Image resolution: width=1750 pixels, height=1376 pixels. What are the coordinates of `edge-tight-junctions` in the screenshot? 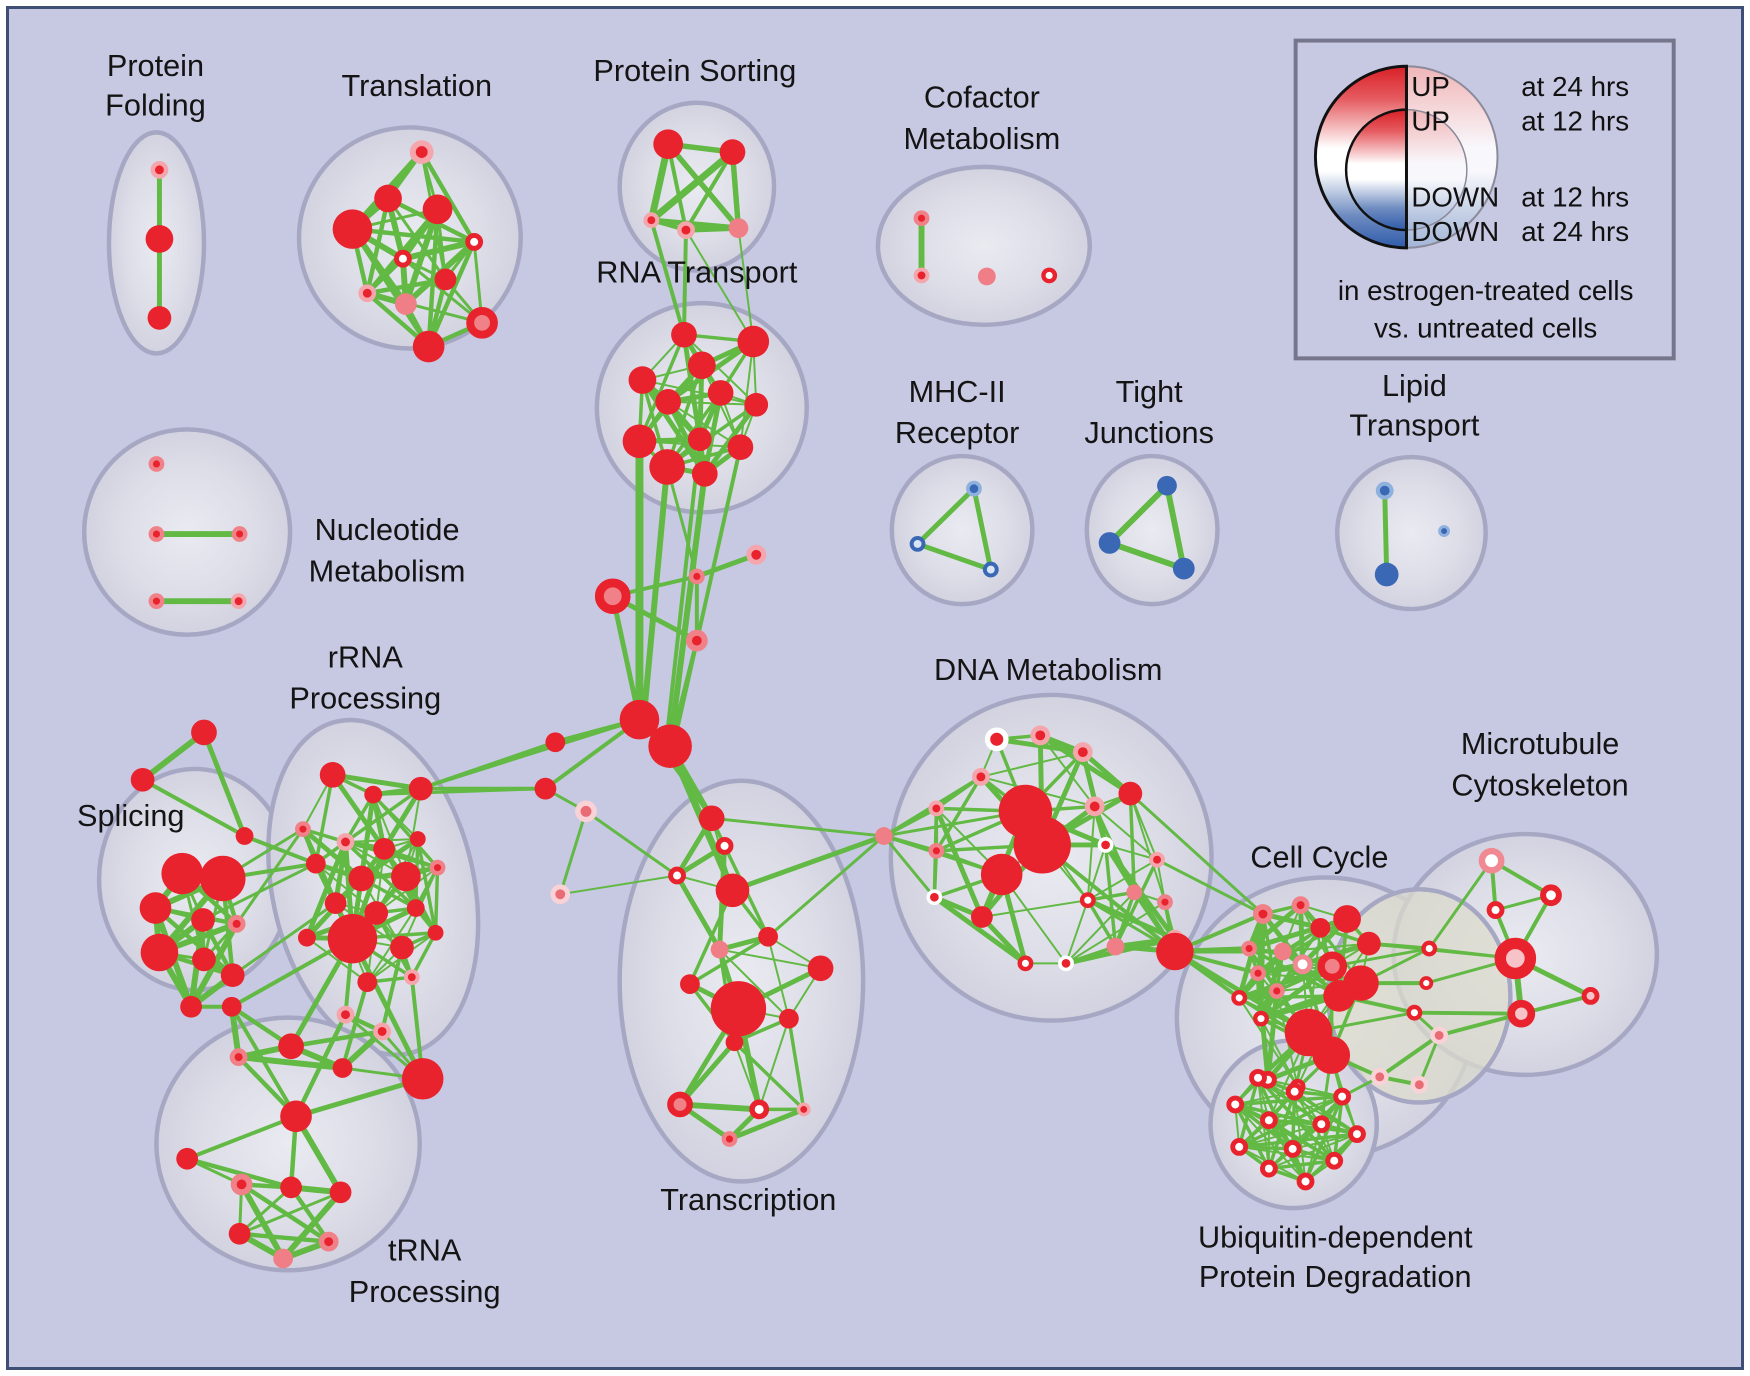 It's located at (1175, 527).